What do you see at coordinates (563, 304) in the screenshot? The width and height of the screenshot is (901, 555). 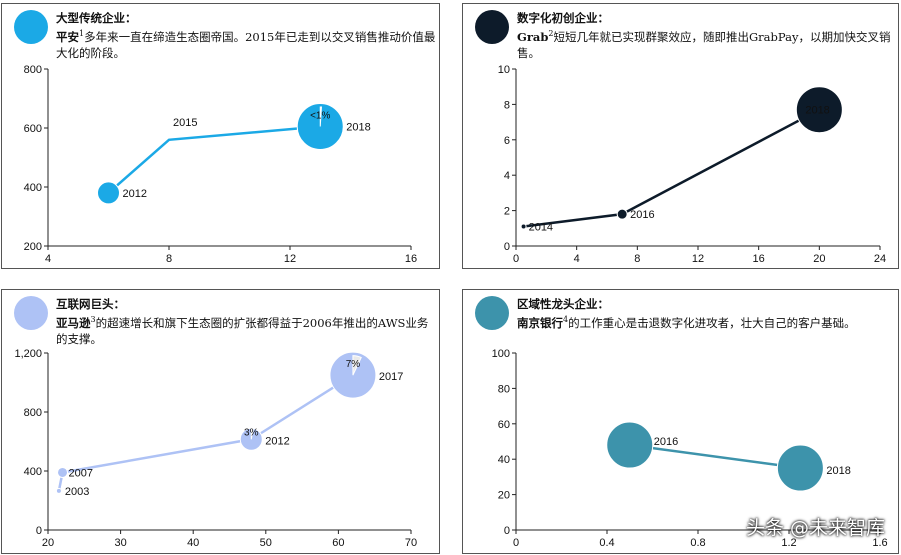 I see `panel-title: 区域性龙头企业：` at bounding box center [563, 304].